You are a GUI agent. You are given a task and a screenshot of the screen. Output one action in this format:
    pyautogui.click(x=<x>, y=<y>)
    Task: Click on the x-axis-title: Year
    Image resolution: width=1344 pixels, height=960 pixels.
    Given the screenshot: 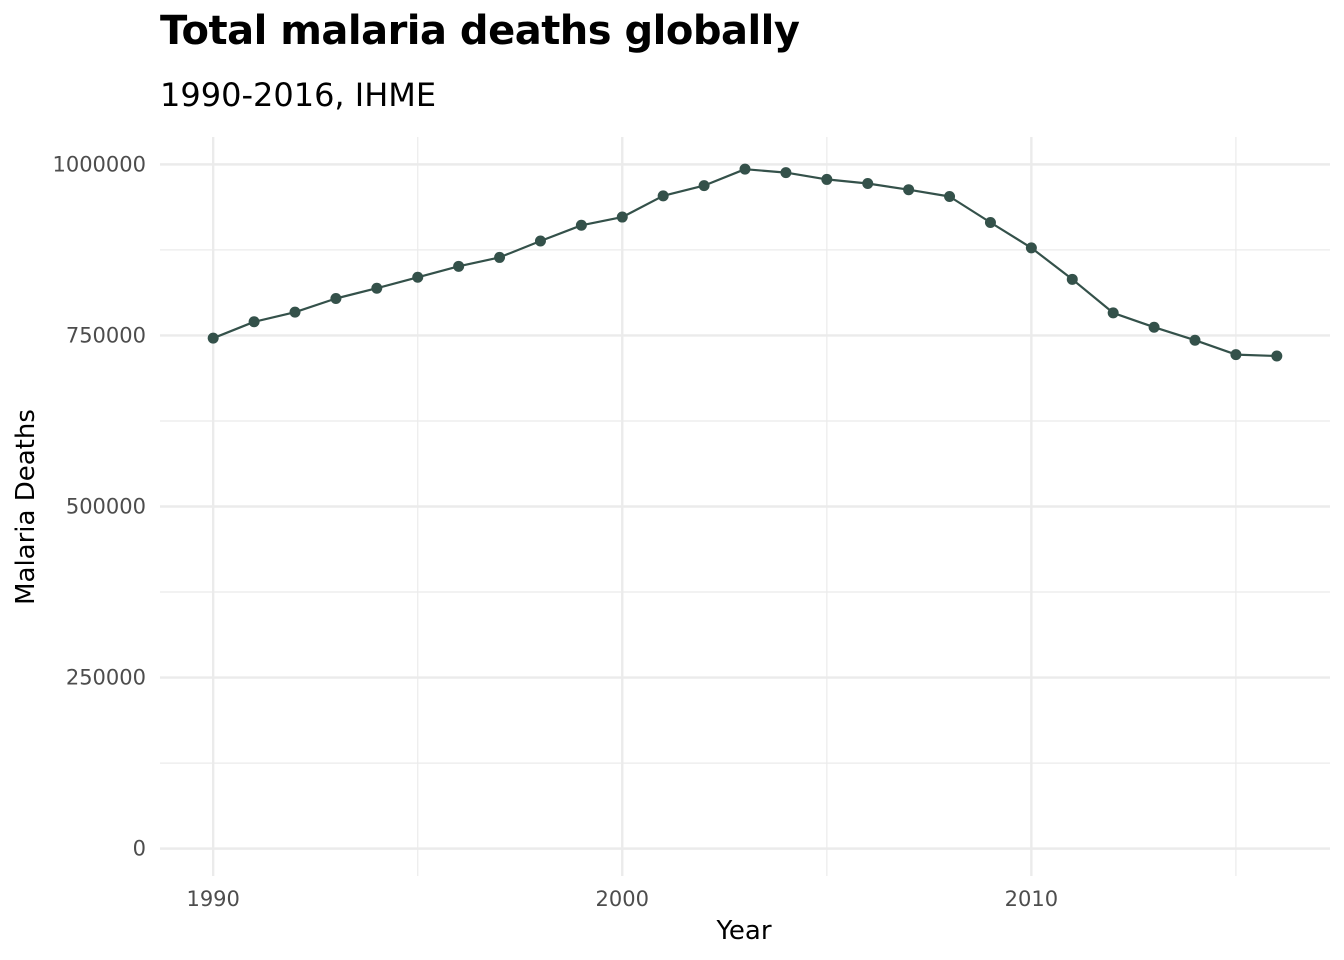 What is the action you would take?
    pyautogui.click(x=743, y=931)
    